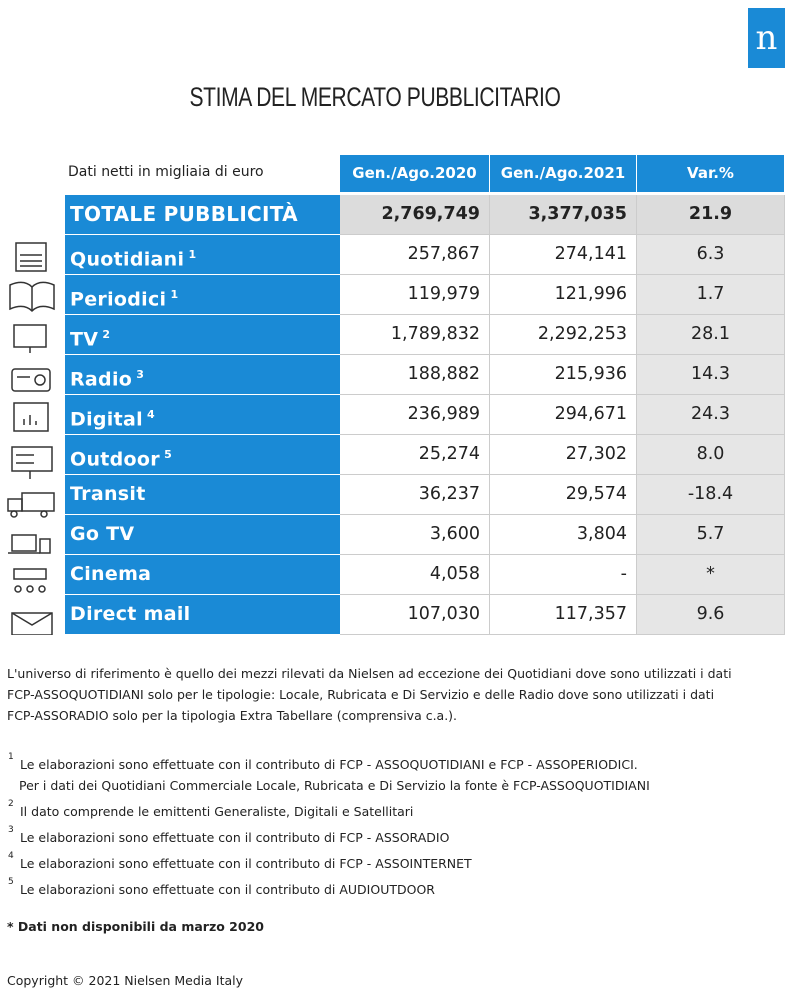  What do you see at coordinates (443, 294) in the screenshot?
I see `cell-value: 119,979` at bounding box center [443, 294].